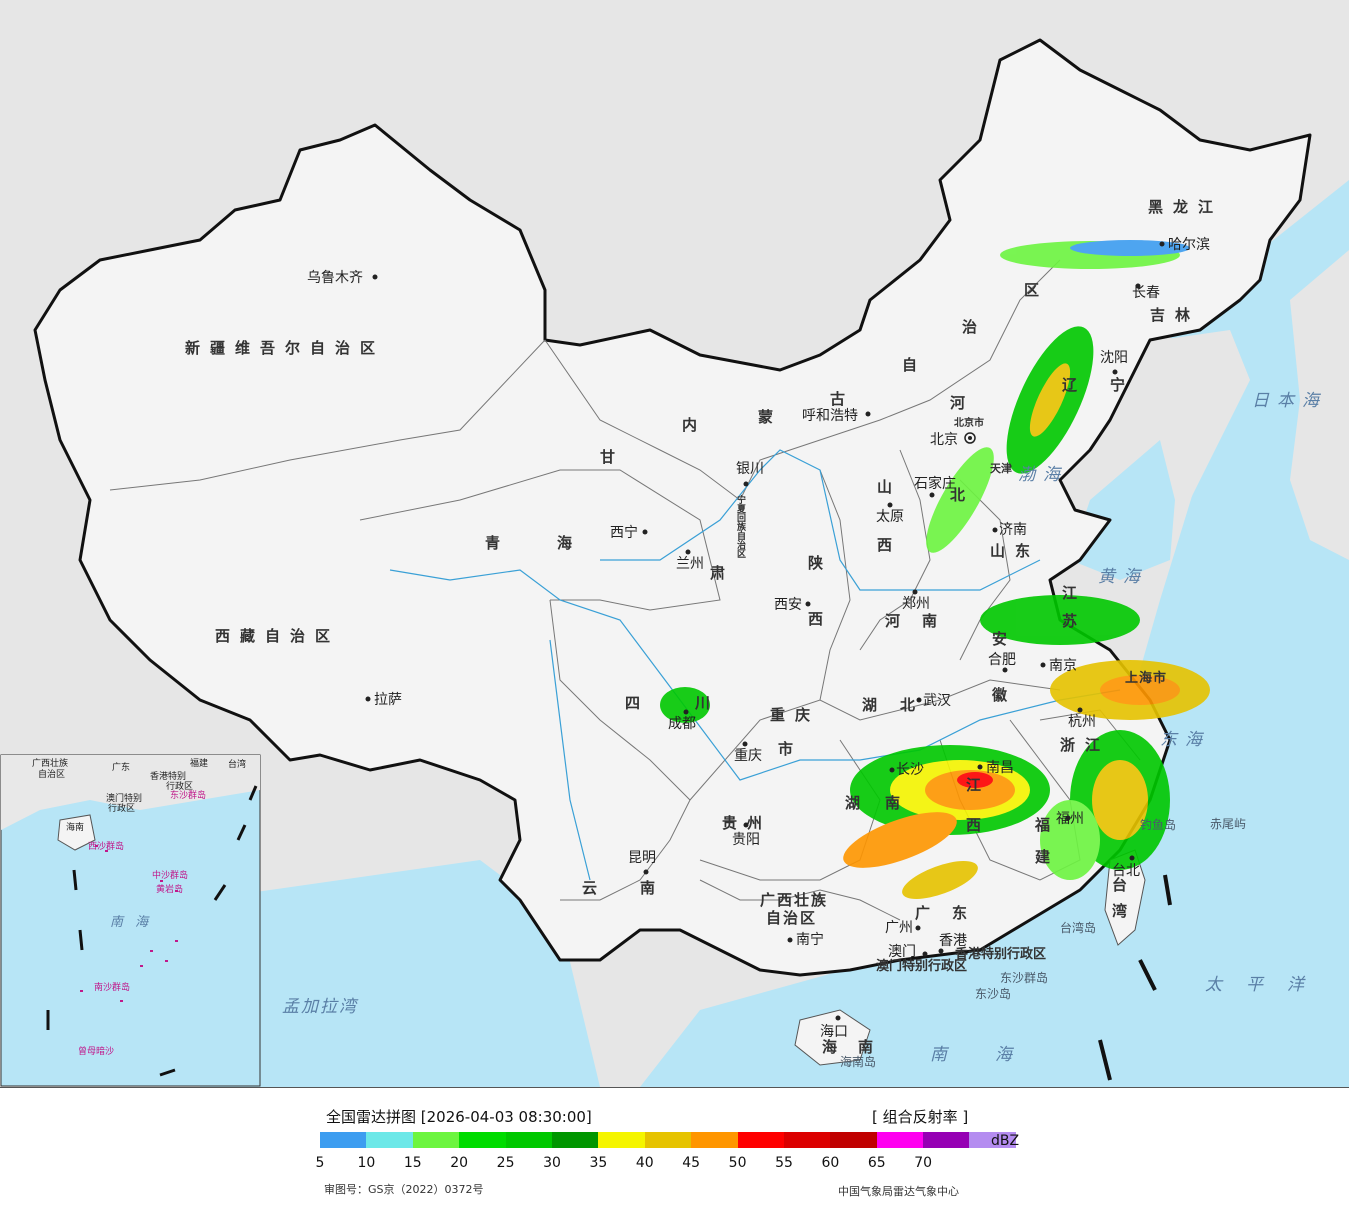  Describe the element at coordinates (694, 425) in the screenshot. I see `province-nmg-1: 内` at that location.